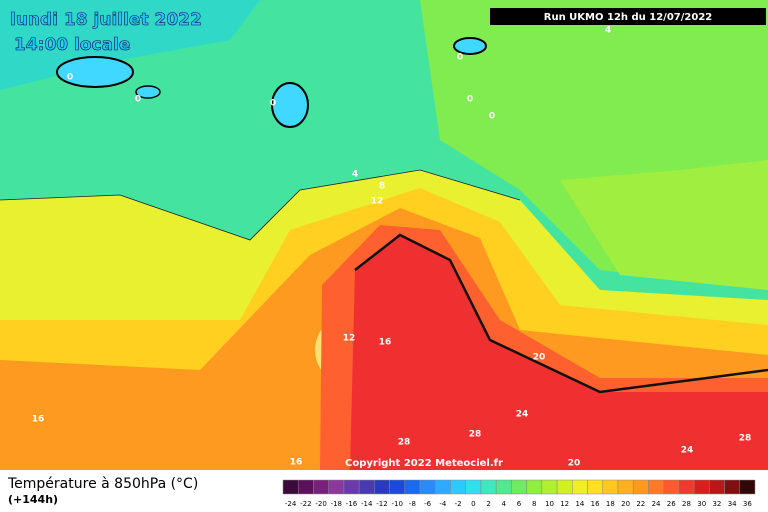  What do you see at coordinates (443, 504) in the screenshot?
I see `colorbar-label: -4` at bounding box center [443, 504].